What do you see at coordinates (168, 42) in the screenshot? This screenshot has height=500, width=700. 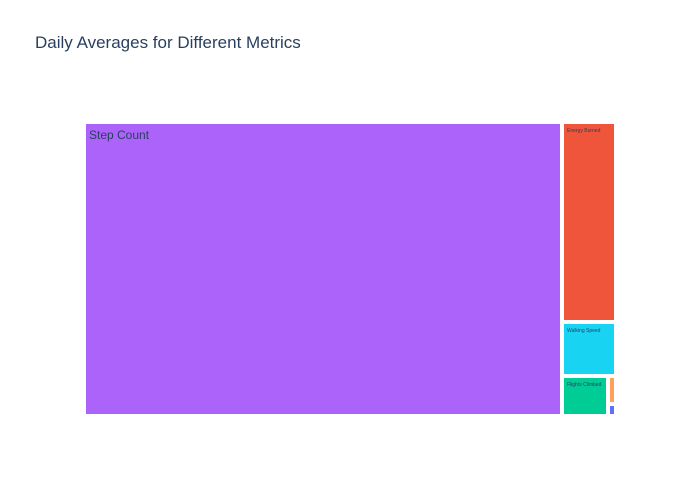 I see `chart-title: Daily Averages for Different Metrics` at bounding box center [168, 42].